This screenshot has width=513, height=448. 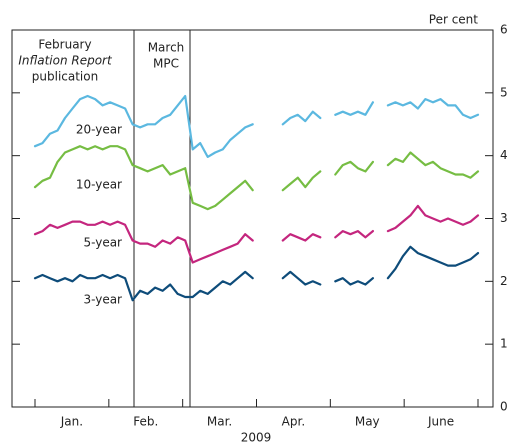 I want to click on y-tick-label: 0, so click(x=504, y=407).